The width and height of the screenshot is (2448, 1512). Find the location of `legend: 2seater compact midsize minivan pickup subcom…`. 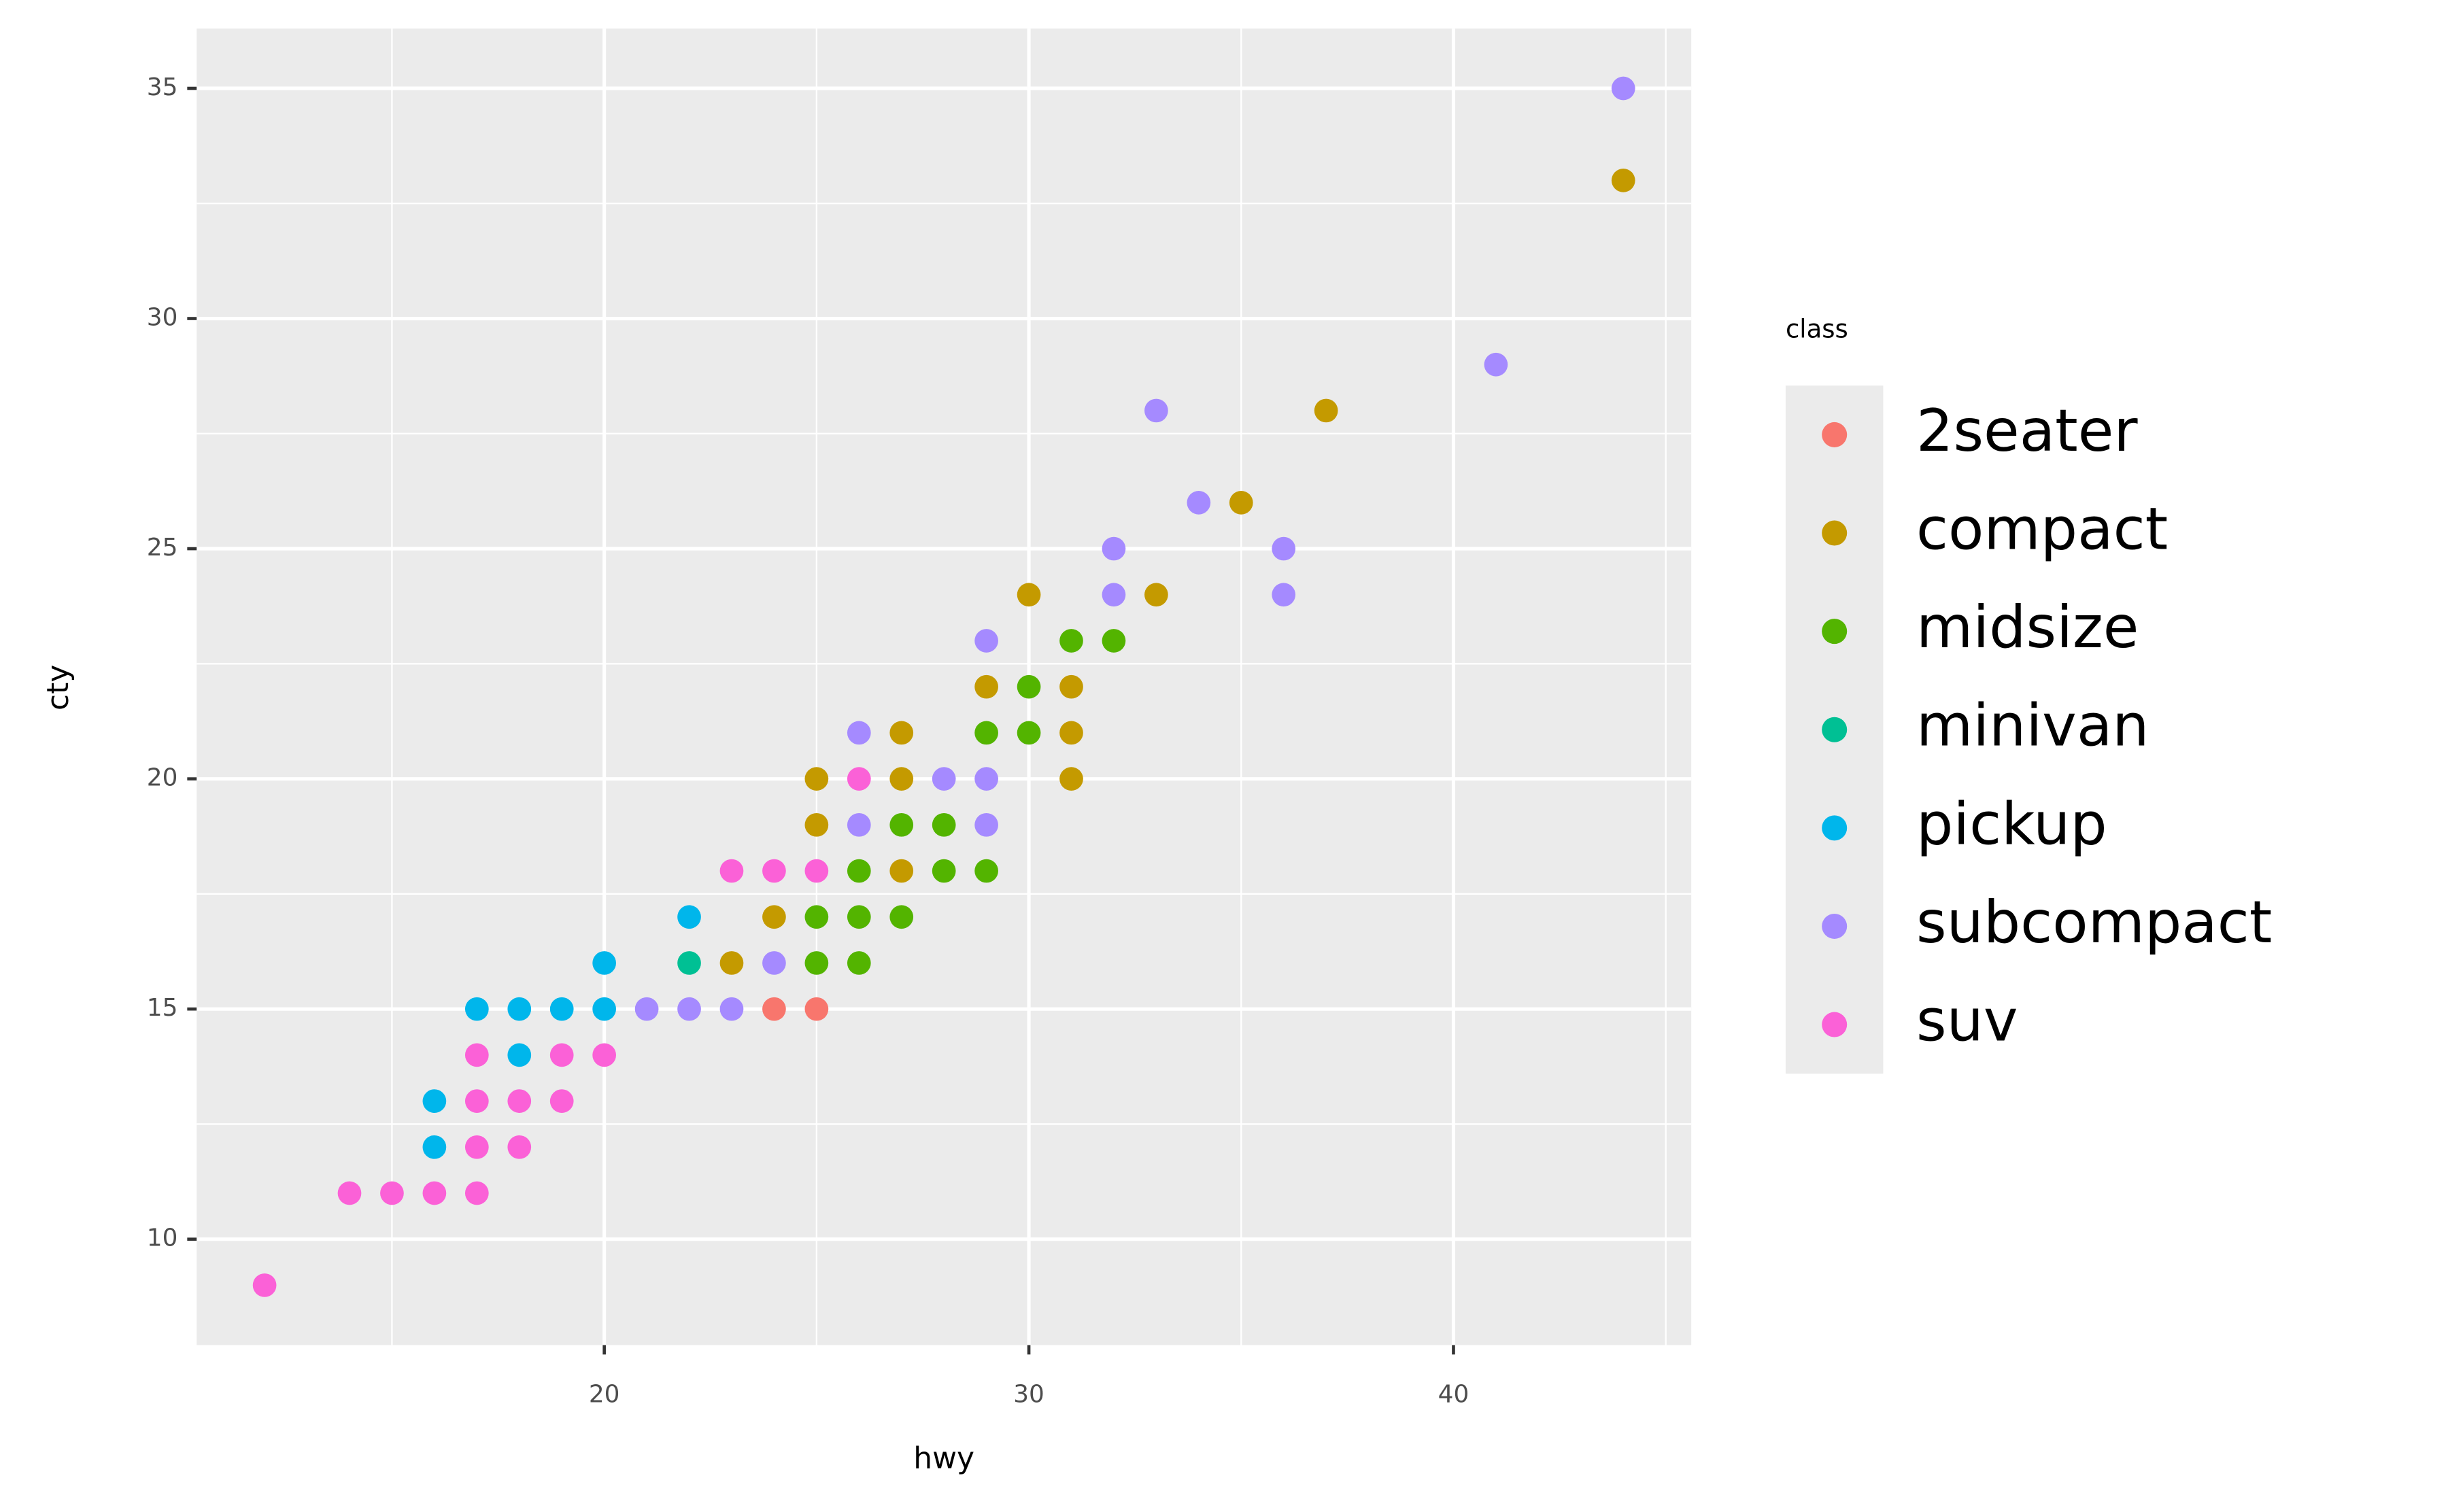

legend: 2seater compact midsize minivan pickup subcom… is located at coordinates (2029, 729).